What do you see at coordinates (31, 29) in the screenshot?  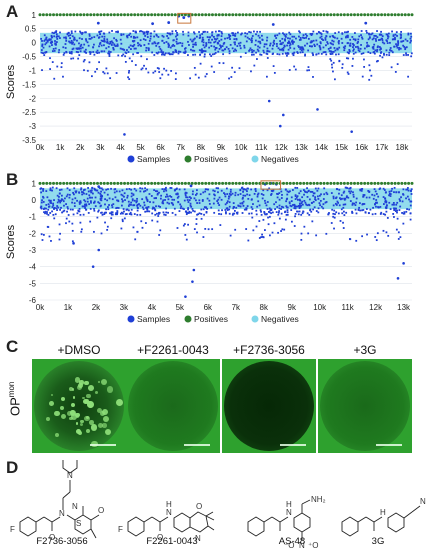 I see `y-tick-label: 0.5` at bounding box center [31, 29].